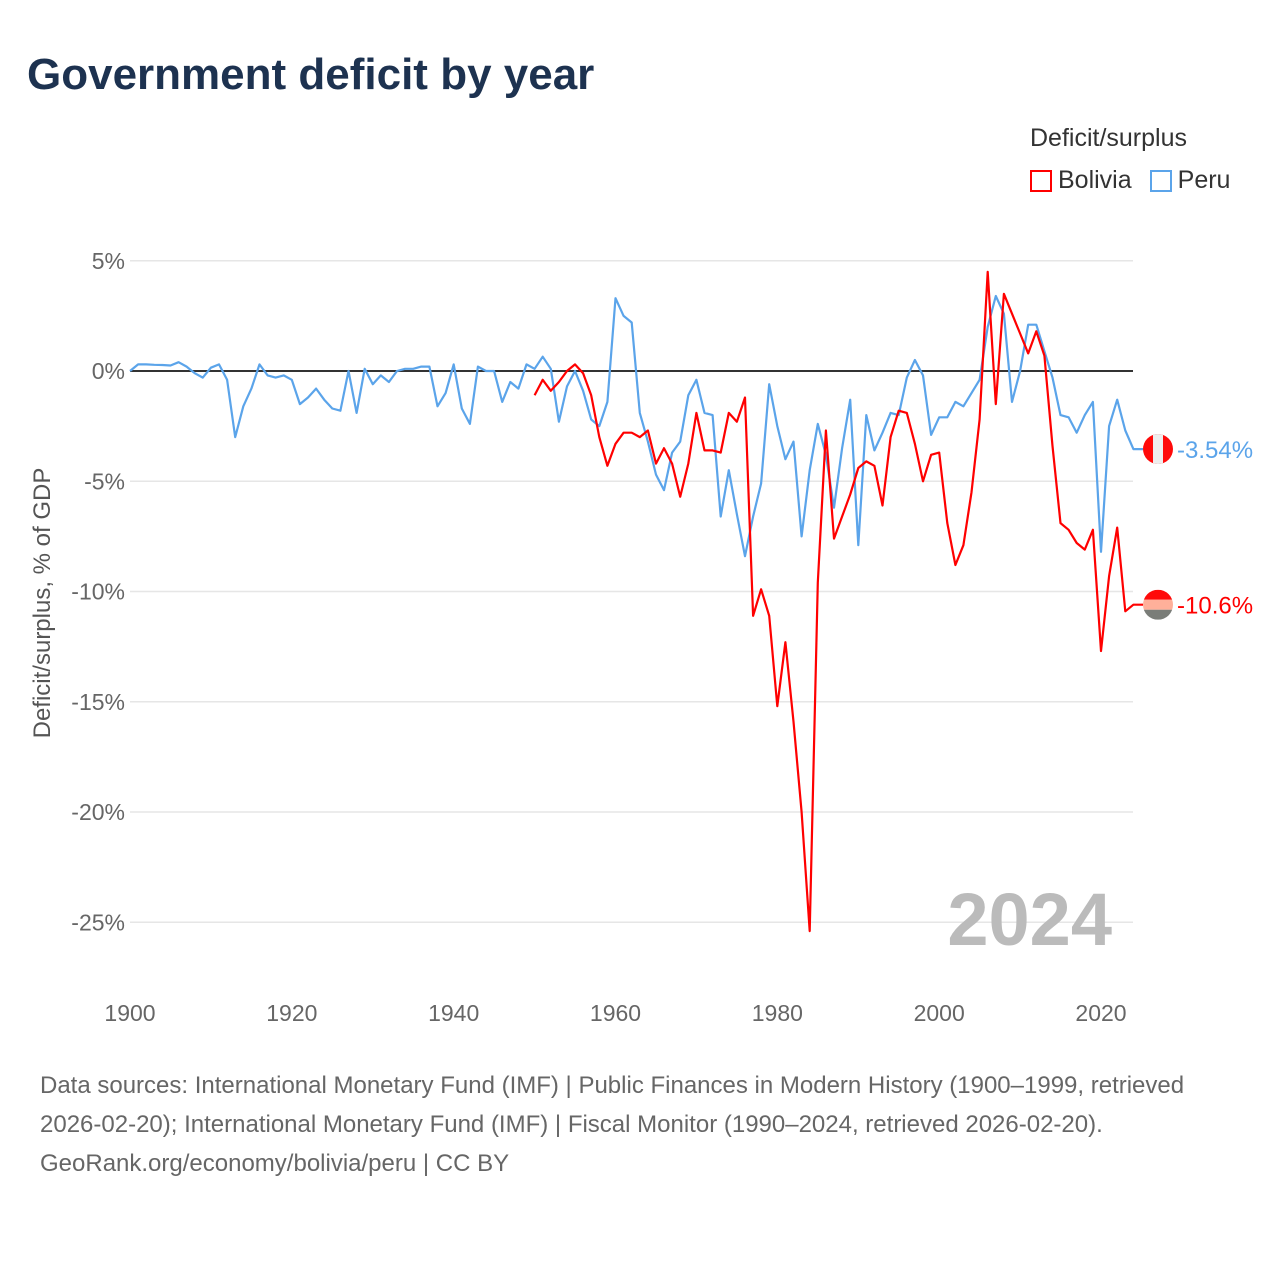 This screenshot has width=1280, height=1280. What do you see at coordinates (129, 1013) in the screenshot?
I see `x-tick-label: 1900` at bounding box center [129, 1013].